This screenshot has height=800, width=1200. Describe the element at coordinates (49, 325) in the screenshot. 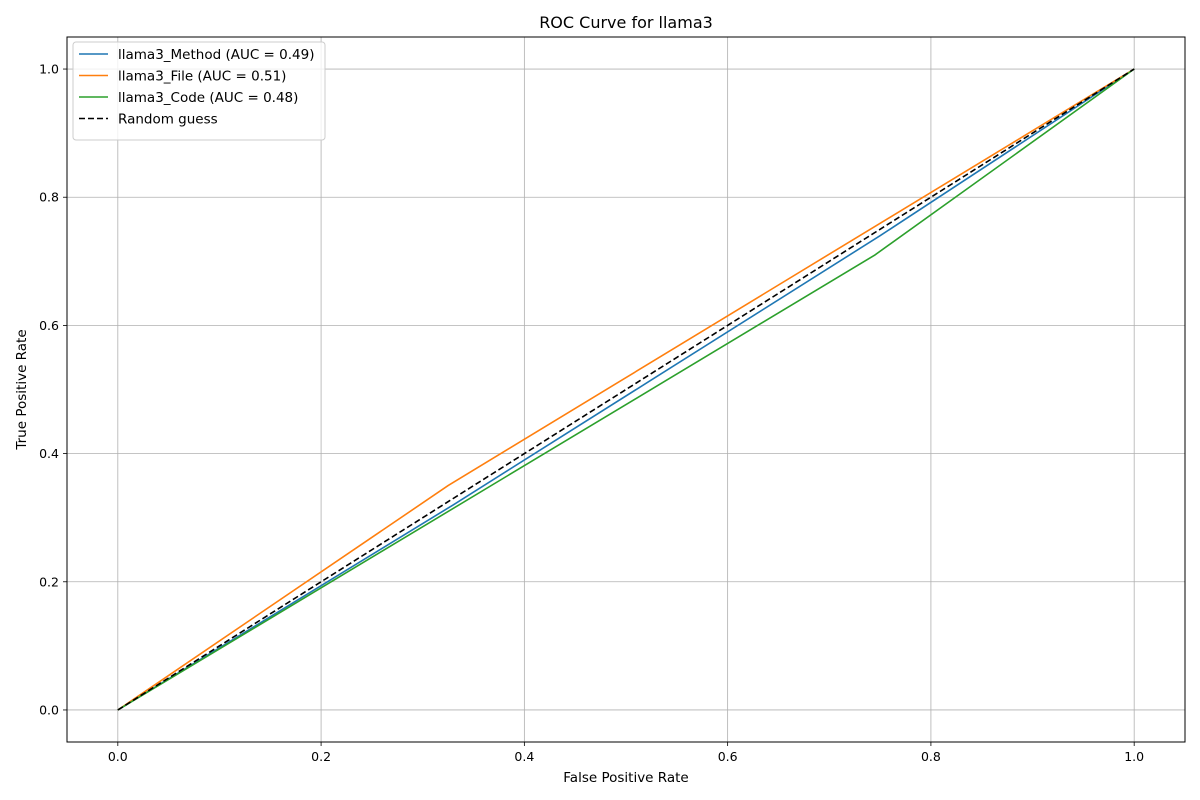

I see `y-tick-label: 0.6` at that location.